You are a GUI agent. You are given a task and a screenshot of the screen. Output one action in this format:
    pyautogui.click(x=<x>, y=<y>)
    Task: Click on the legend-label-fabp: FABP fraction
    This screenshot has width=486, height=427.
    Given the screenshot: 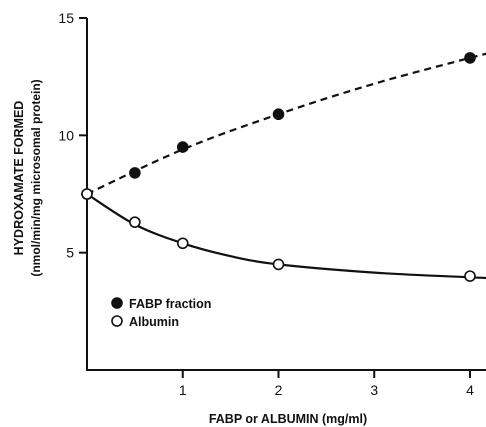 What is the action you would take?
    pyautogui.click(x=170, y=304)
    